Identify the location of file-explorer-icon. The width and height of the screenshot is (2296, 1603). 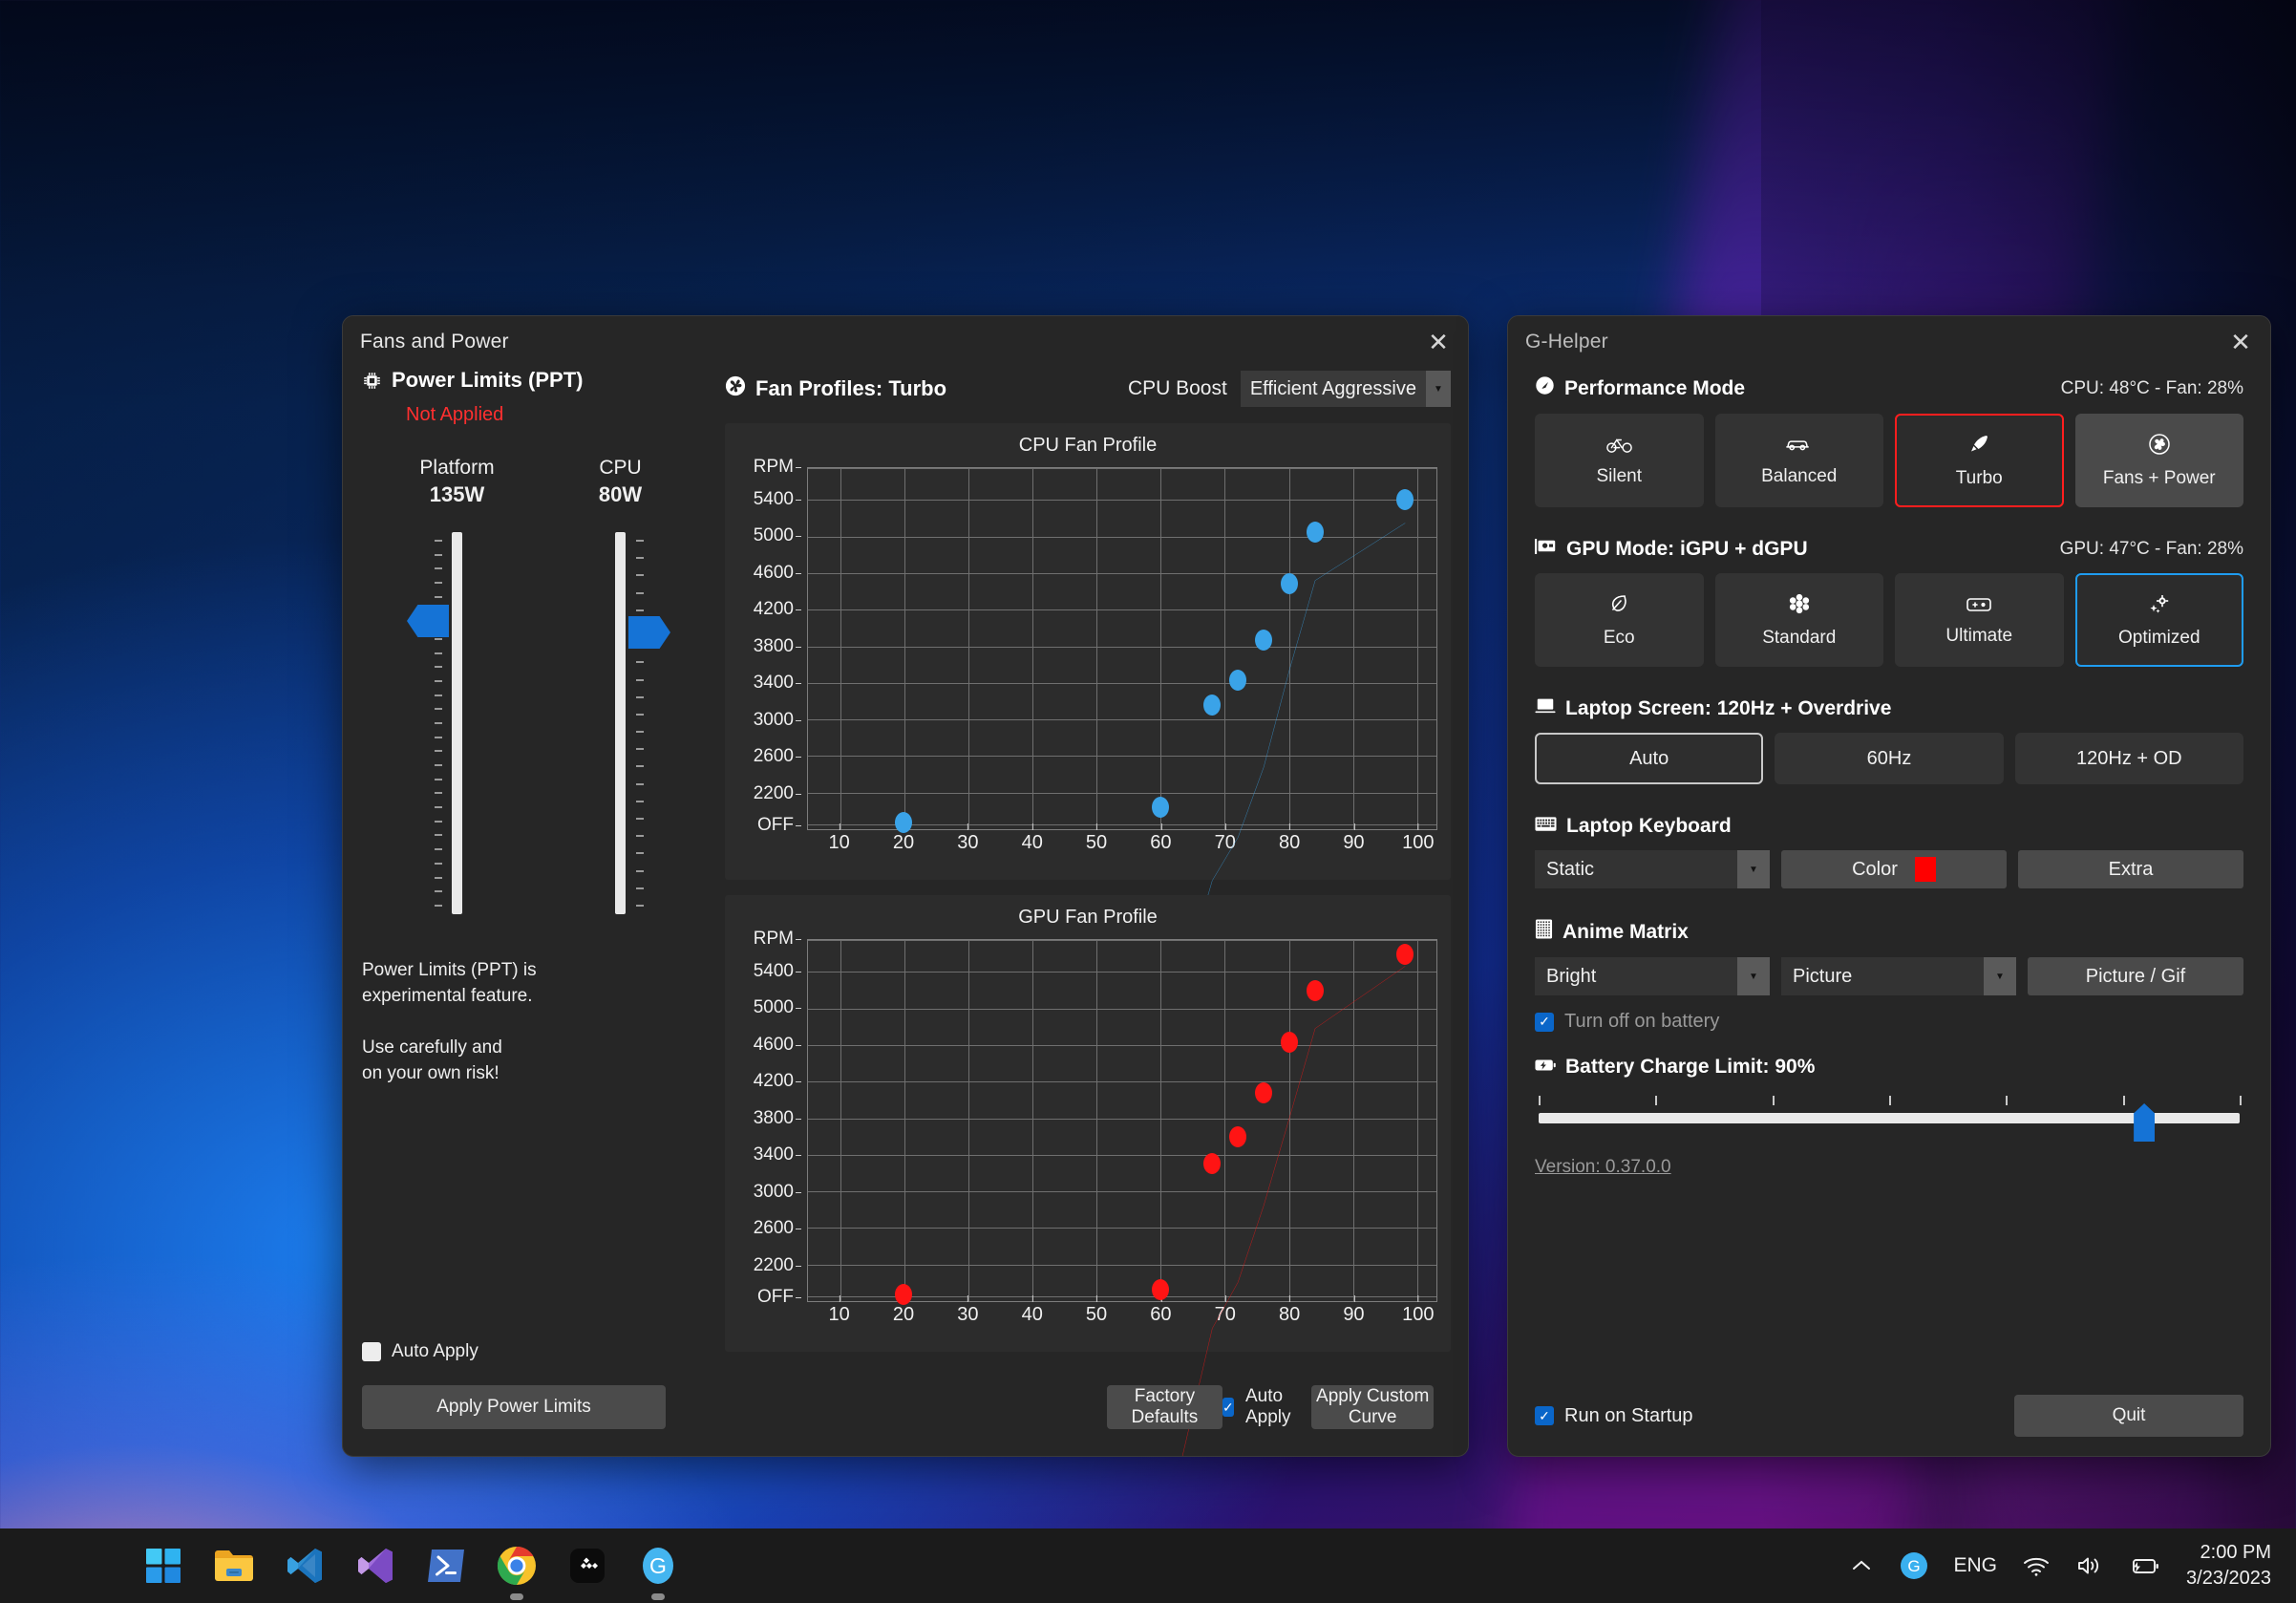
(234, 1566).